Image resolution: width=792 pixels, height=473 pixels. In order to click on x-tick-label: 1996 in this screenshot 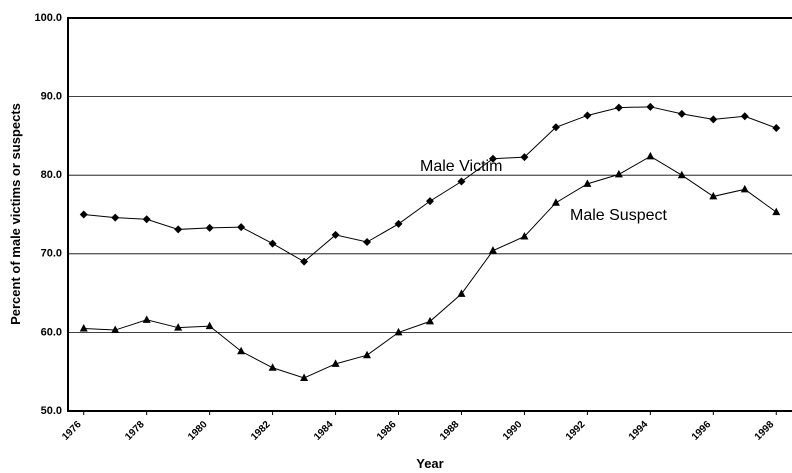, I will do `click(702, 431)`.